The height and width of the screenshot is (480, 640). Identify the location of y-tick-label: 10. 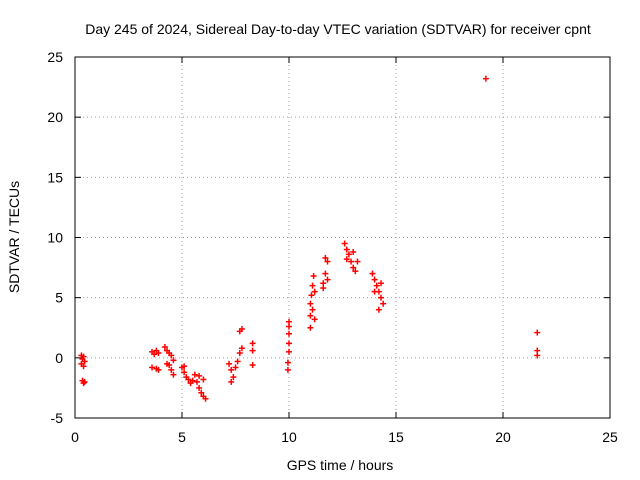
(55, 238).